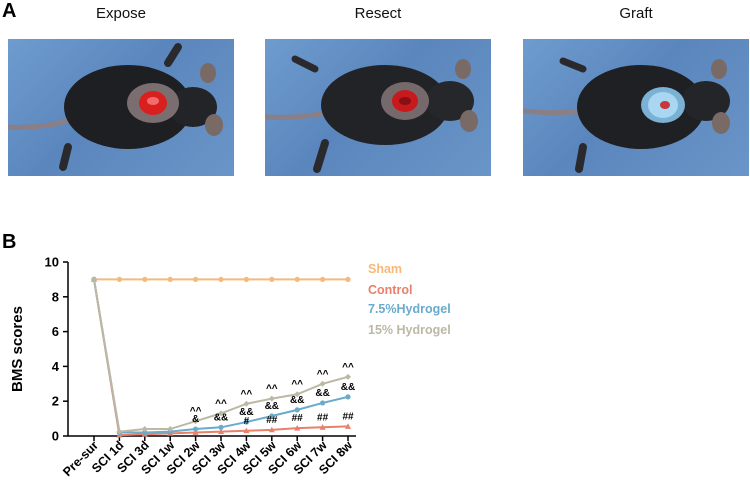 This screenshot has height=494, width=750. I want to click on y-tick-label: 6, so click(55, 331).